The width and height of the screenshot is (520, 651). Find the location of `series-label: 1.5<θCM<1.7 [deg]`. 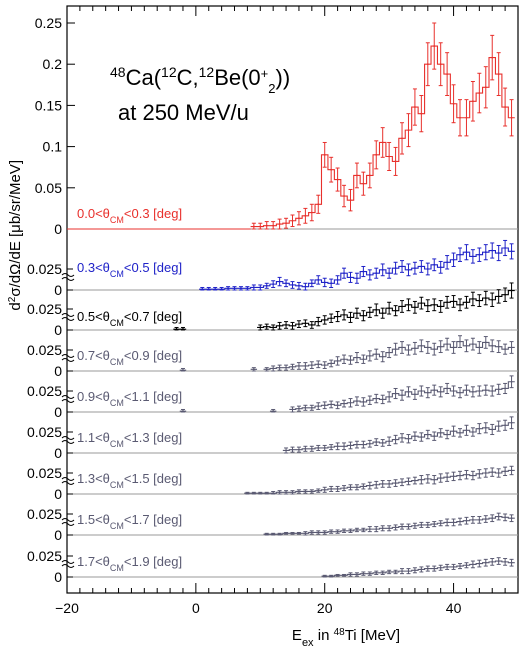

series-label: 1.5<θCM<1.7 [deg] is located at coordinates (129, 521).